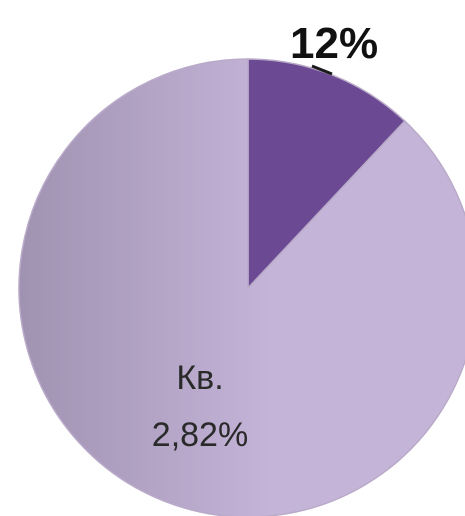 The width and height of the screenshot is (465, 516). What do you see at coordinates (199, 378) in the screenshot?
I see `slice-category-label-large: Кв.` at bounding box center [199, 378].